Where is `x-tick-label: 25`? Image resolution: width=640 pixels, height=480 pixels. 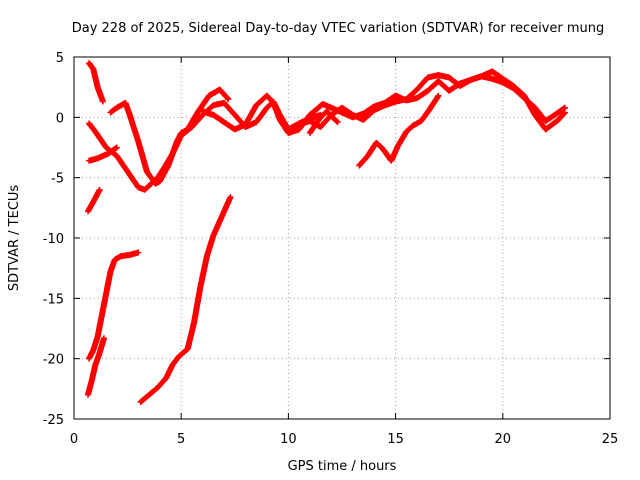
x-tick-label: 25 is located at coordinates (610, 439).